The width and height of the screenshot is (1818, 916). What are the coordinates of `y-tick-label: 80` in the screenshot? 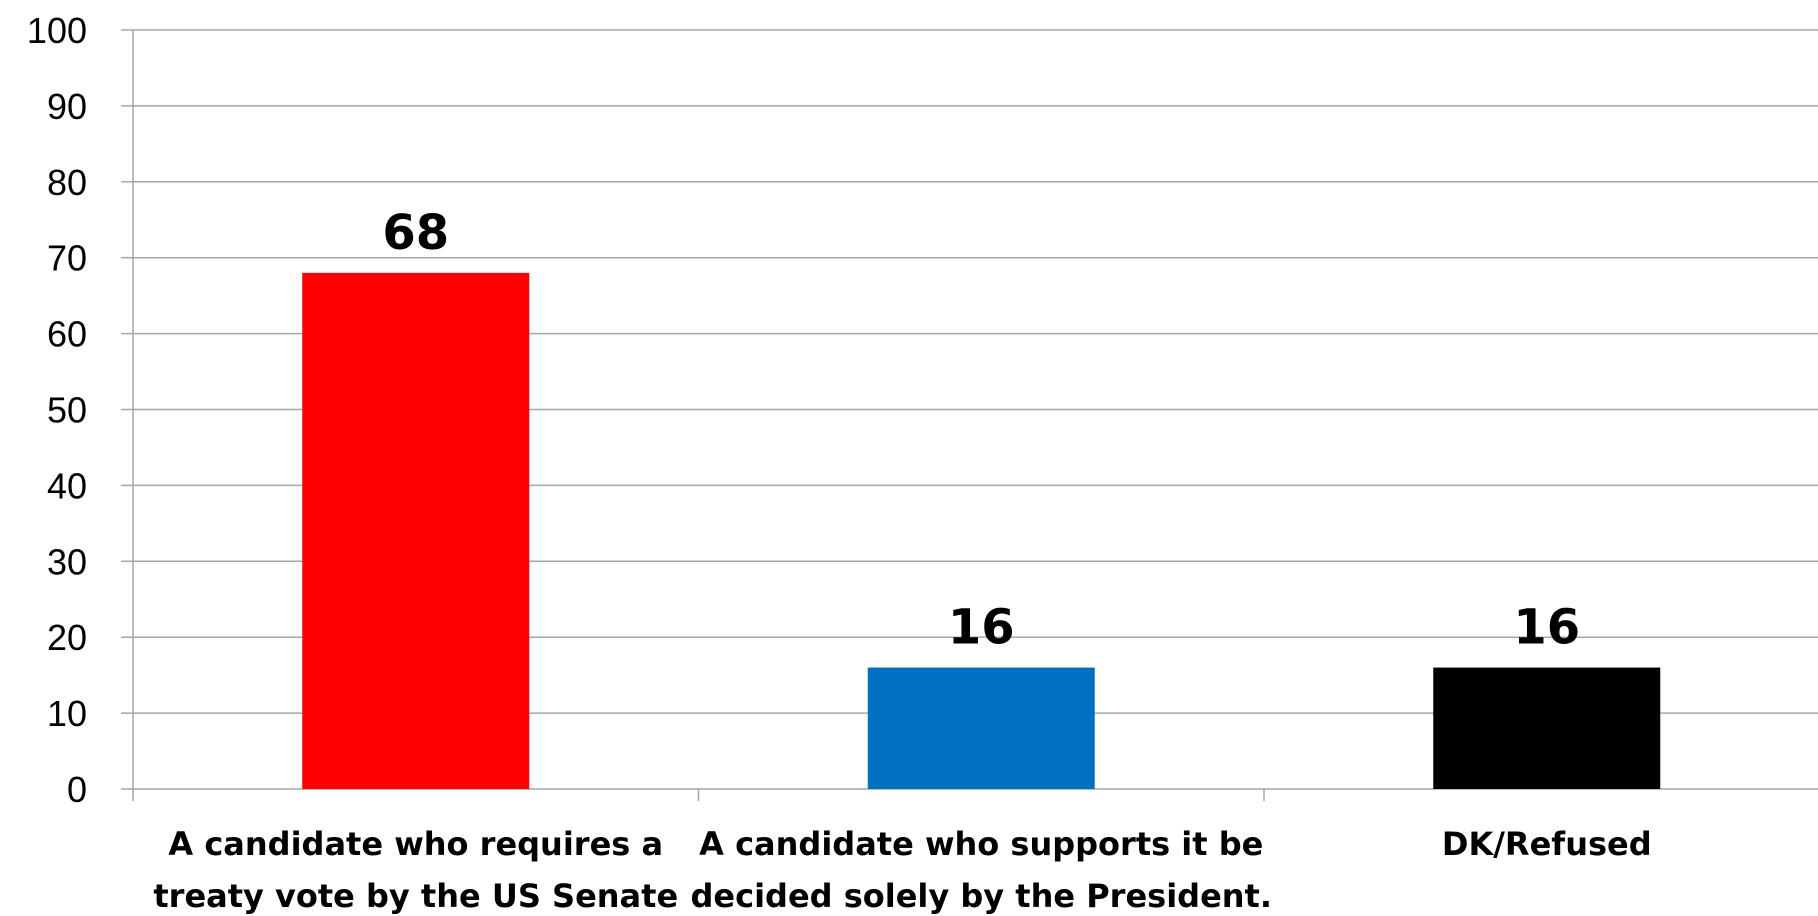 It's located at (67, 182).